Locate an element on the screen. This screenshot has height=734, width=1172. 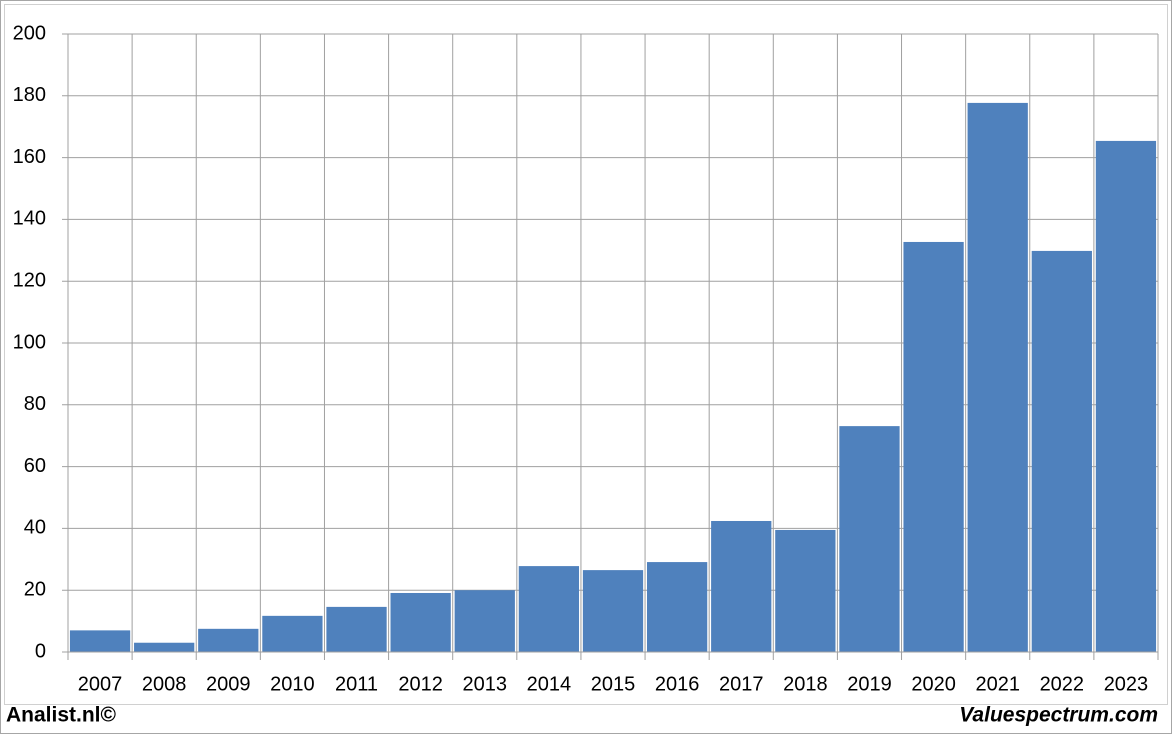
x-tick-label: 2021 is located at coordinates (997, 684).